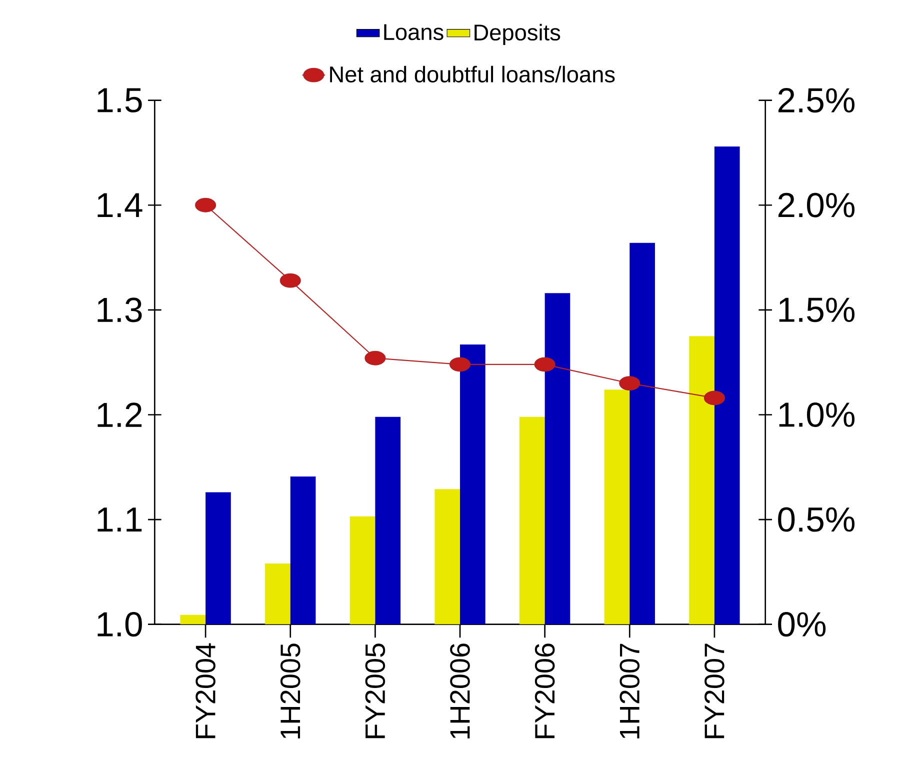 The width and height of the screenshot is (924, 771). I want to click on y-tick-label: 1.2, so click(120, 414).